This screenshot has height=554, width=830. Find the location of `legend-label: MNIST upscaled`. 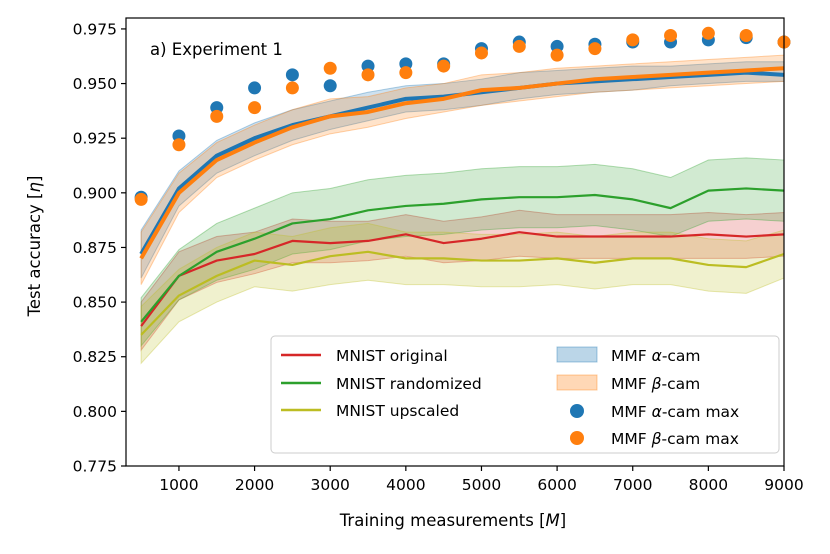

legend-label: MNIST upscaled is located at coordinates (397, 411).